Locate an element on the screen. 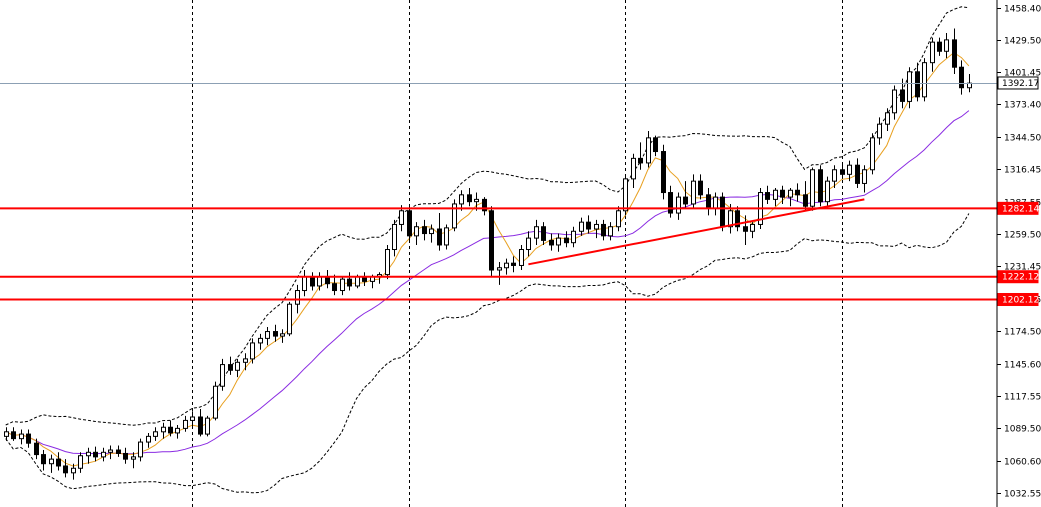 The height and width of the screenshot is (507, 1041). trendline is located at coordinates (696, 232).